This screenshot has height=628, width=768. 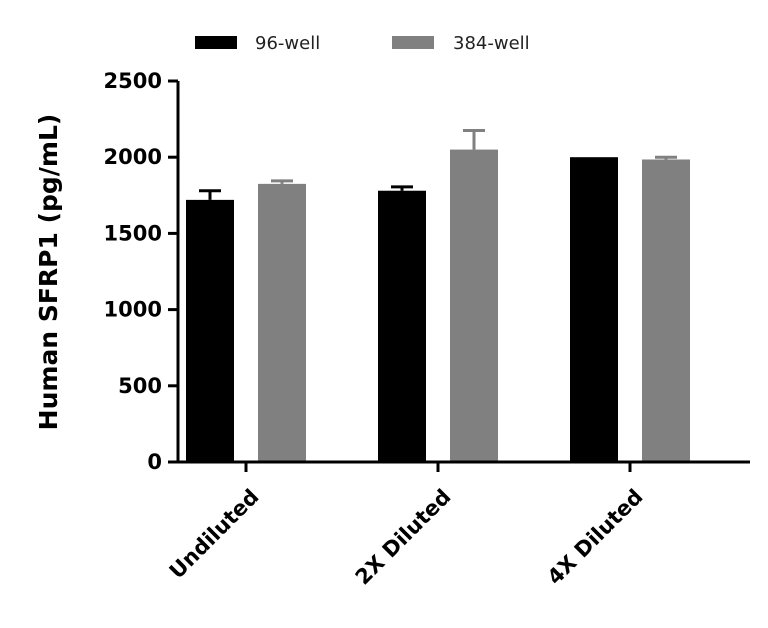 What do you see at coordinates (140, 386) in the screenshot?
I see `y-tick-label-500: 500` at bounding box center [140, 386].